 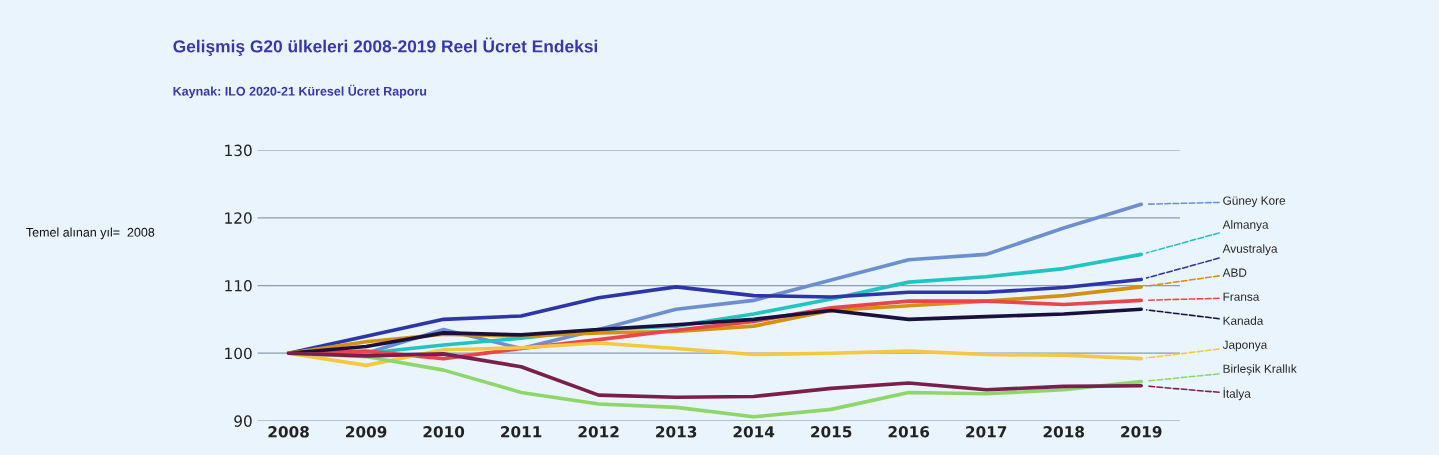 I want to click on text: Birleşik Krallık, so click(x=1260, y=370).